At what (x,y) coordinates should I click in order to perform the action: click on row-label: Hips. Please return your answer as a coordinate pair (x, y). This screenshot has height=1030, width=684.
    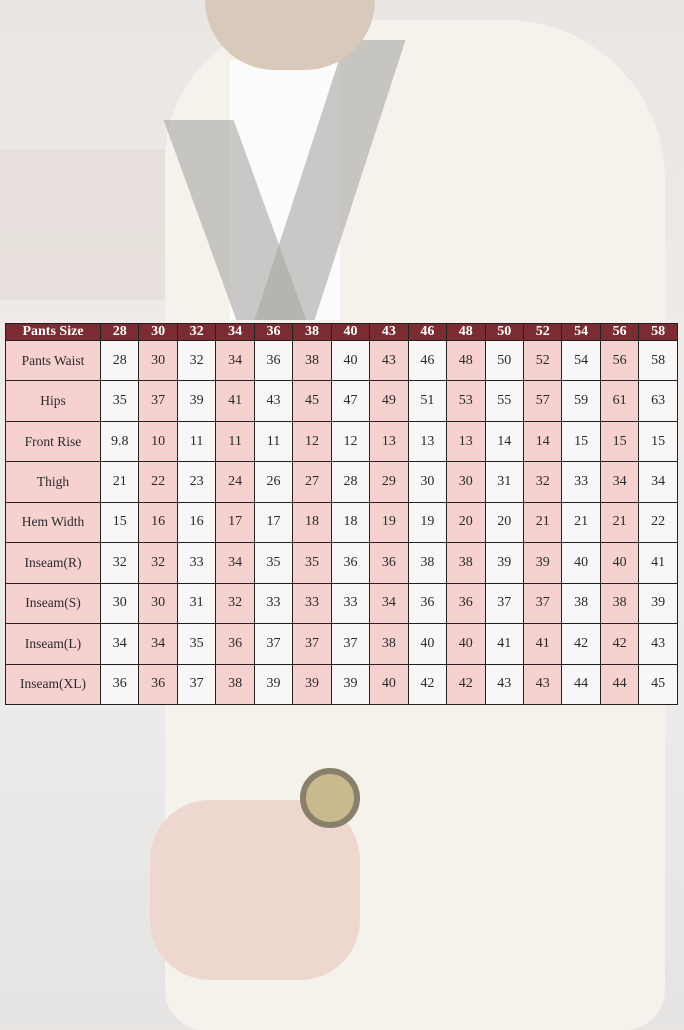
    Looking at the image, I should click on (53, 401).